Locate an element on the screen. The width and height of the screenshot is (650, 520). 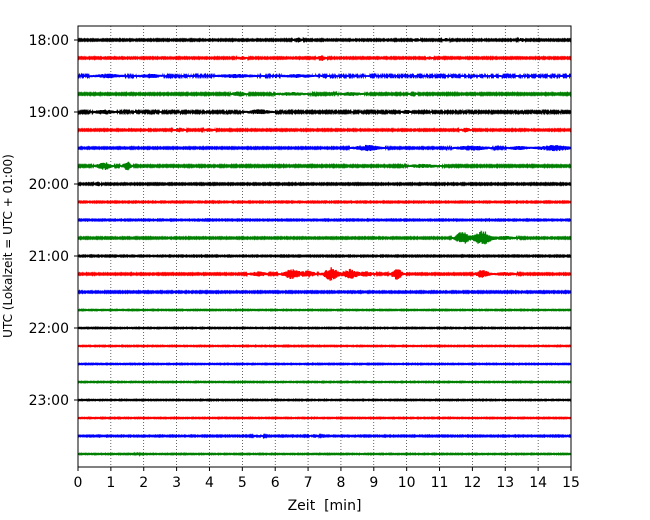
trace-2045 is located at coordinates (324, 237).